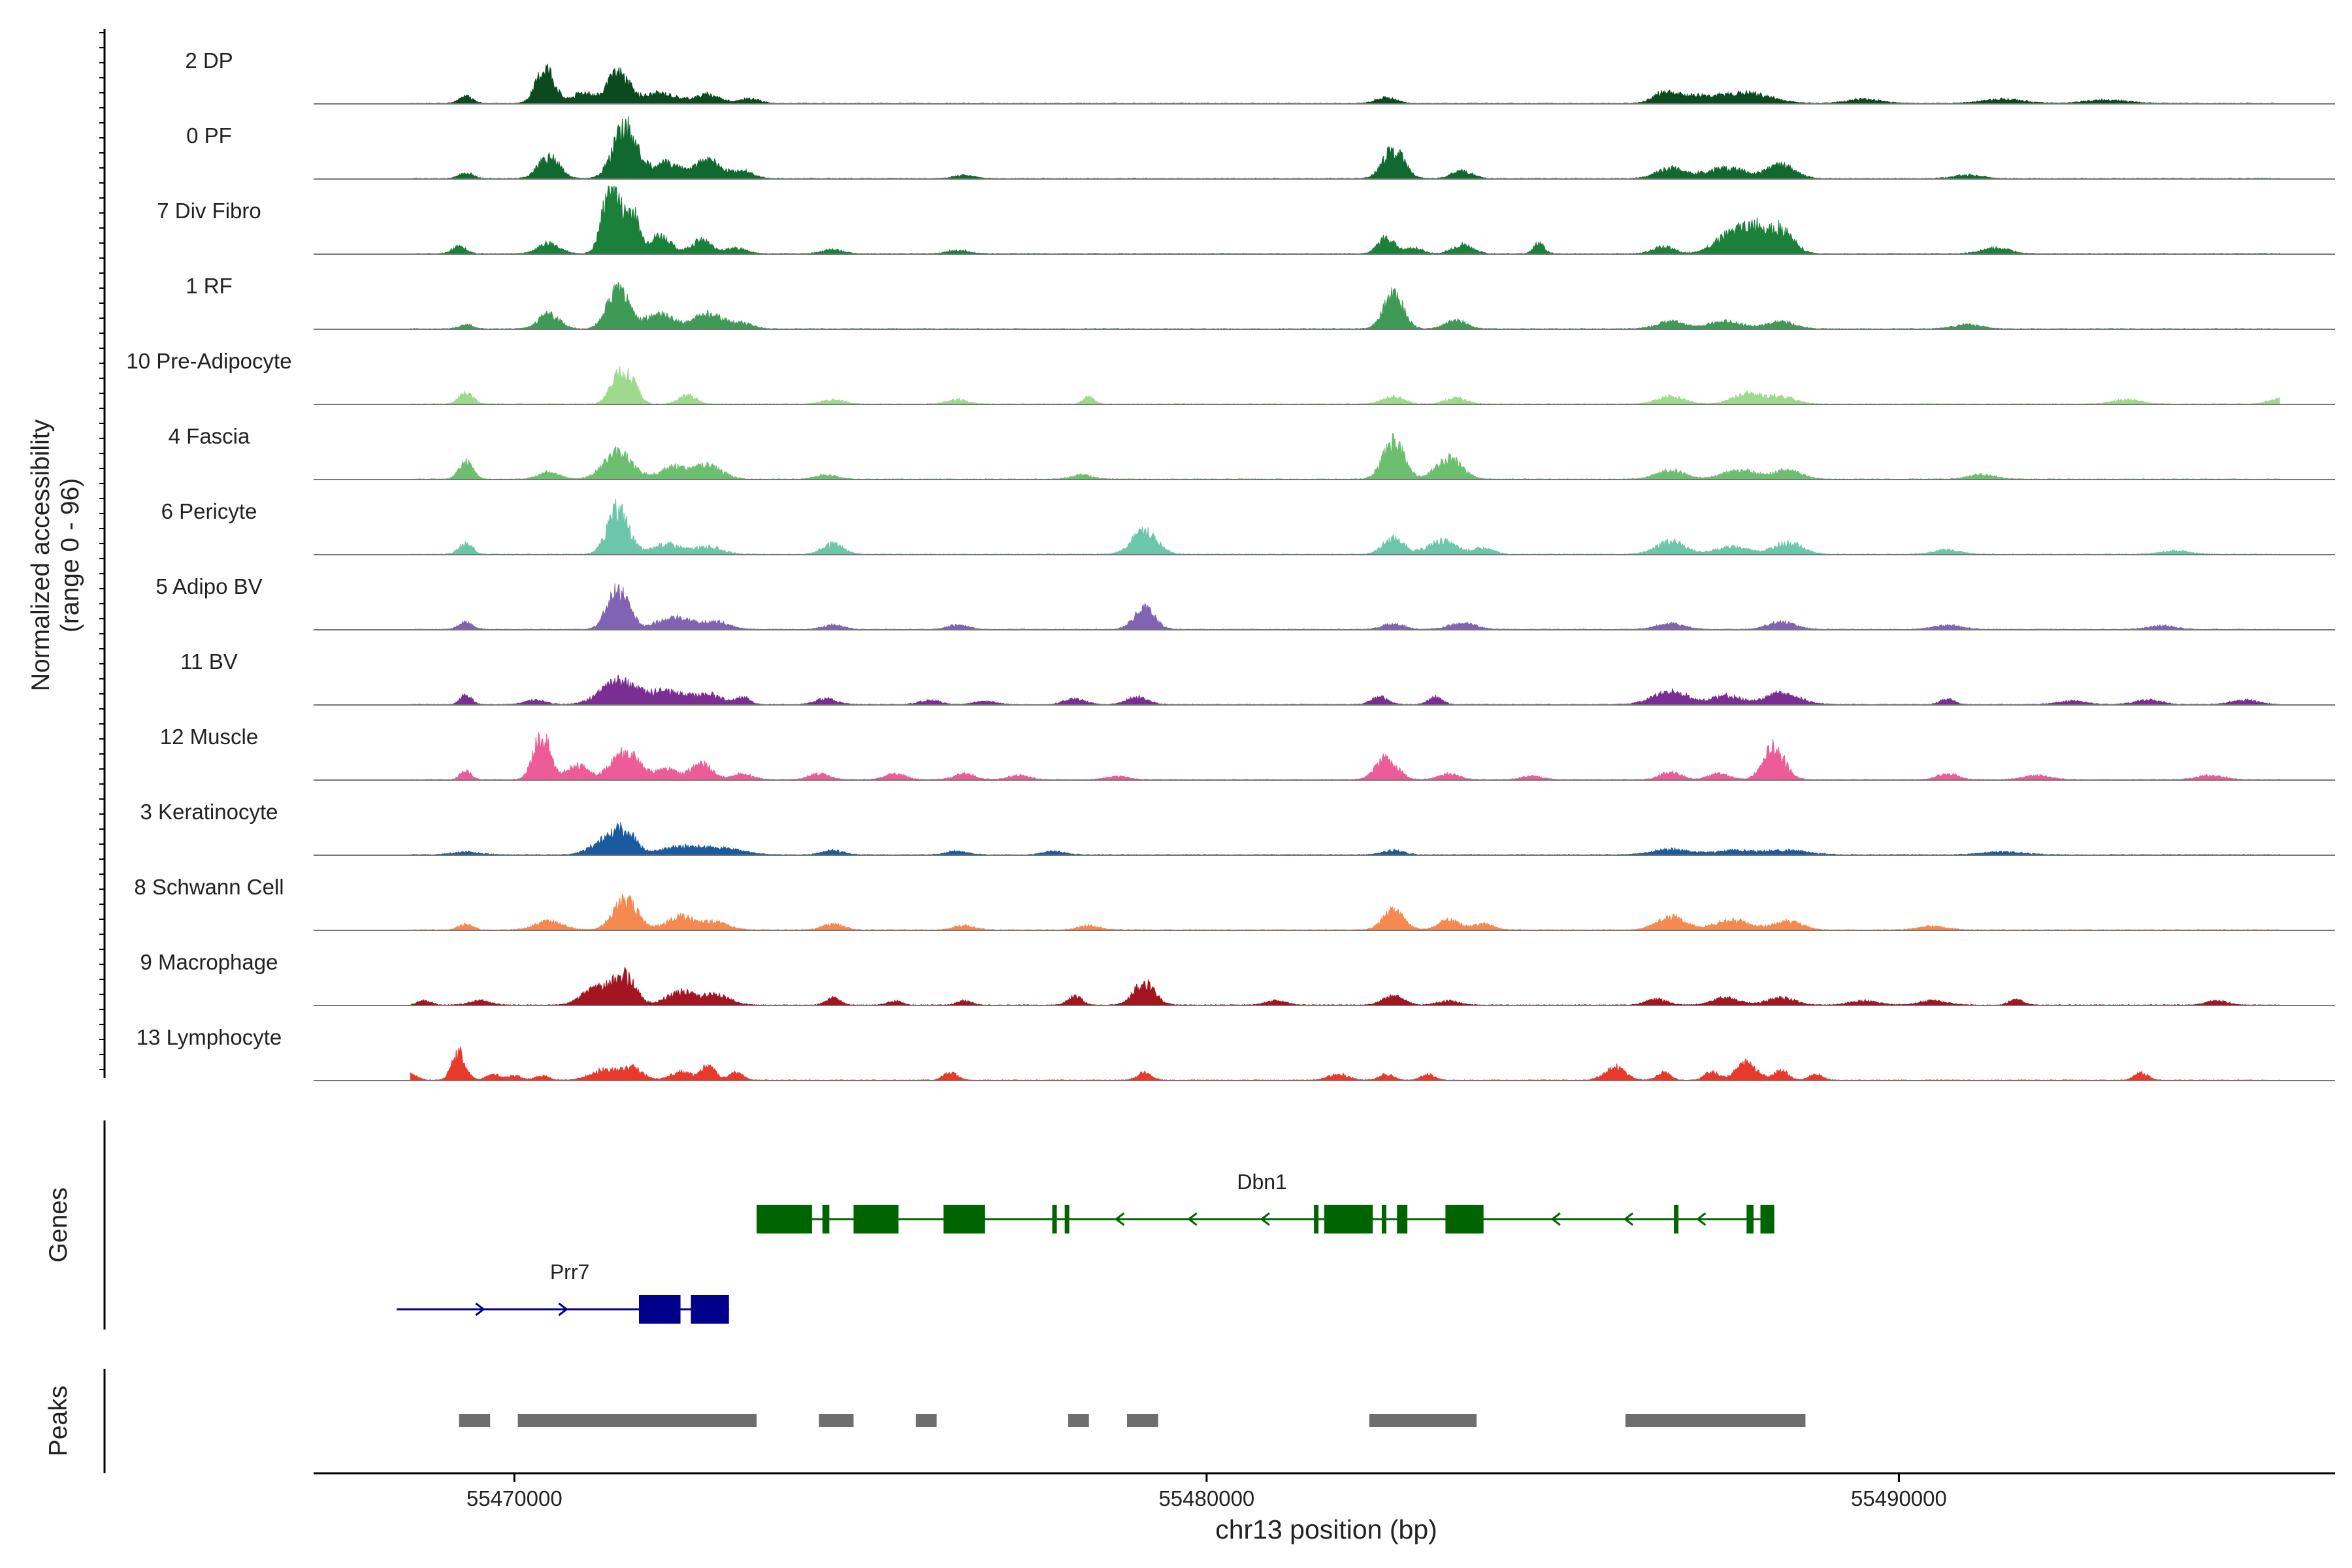 The image size is (2352, 1568). I want to click on gene-prr7: Prr7, so click(563, 1292).